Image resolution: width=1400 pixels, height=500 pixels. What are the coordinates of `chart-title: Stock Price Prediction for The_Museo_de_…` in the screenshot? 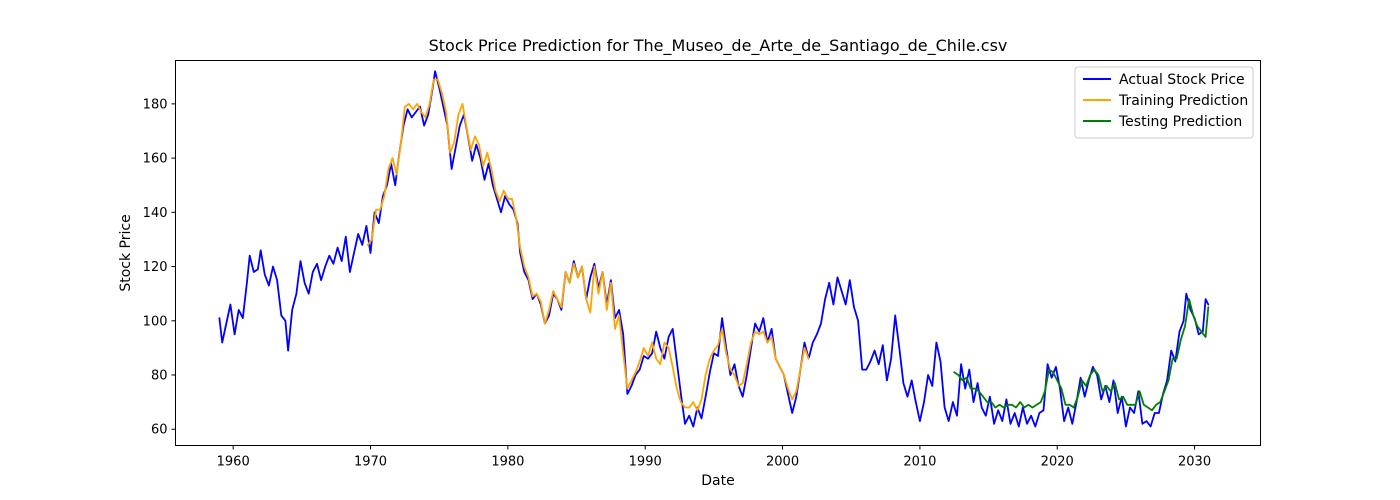 It's located at (718, 46).